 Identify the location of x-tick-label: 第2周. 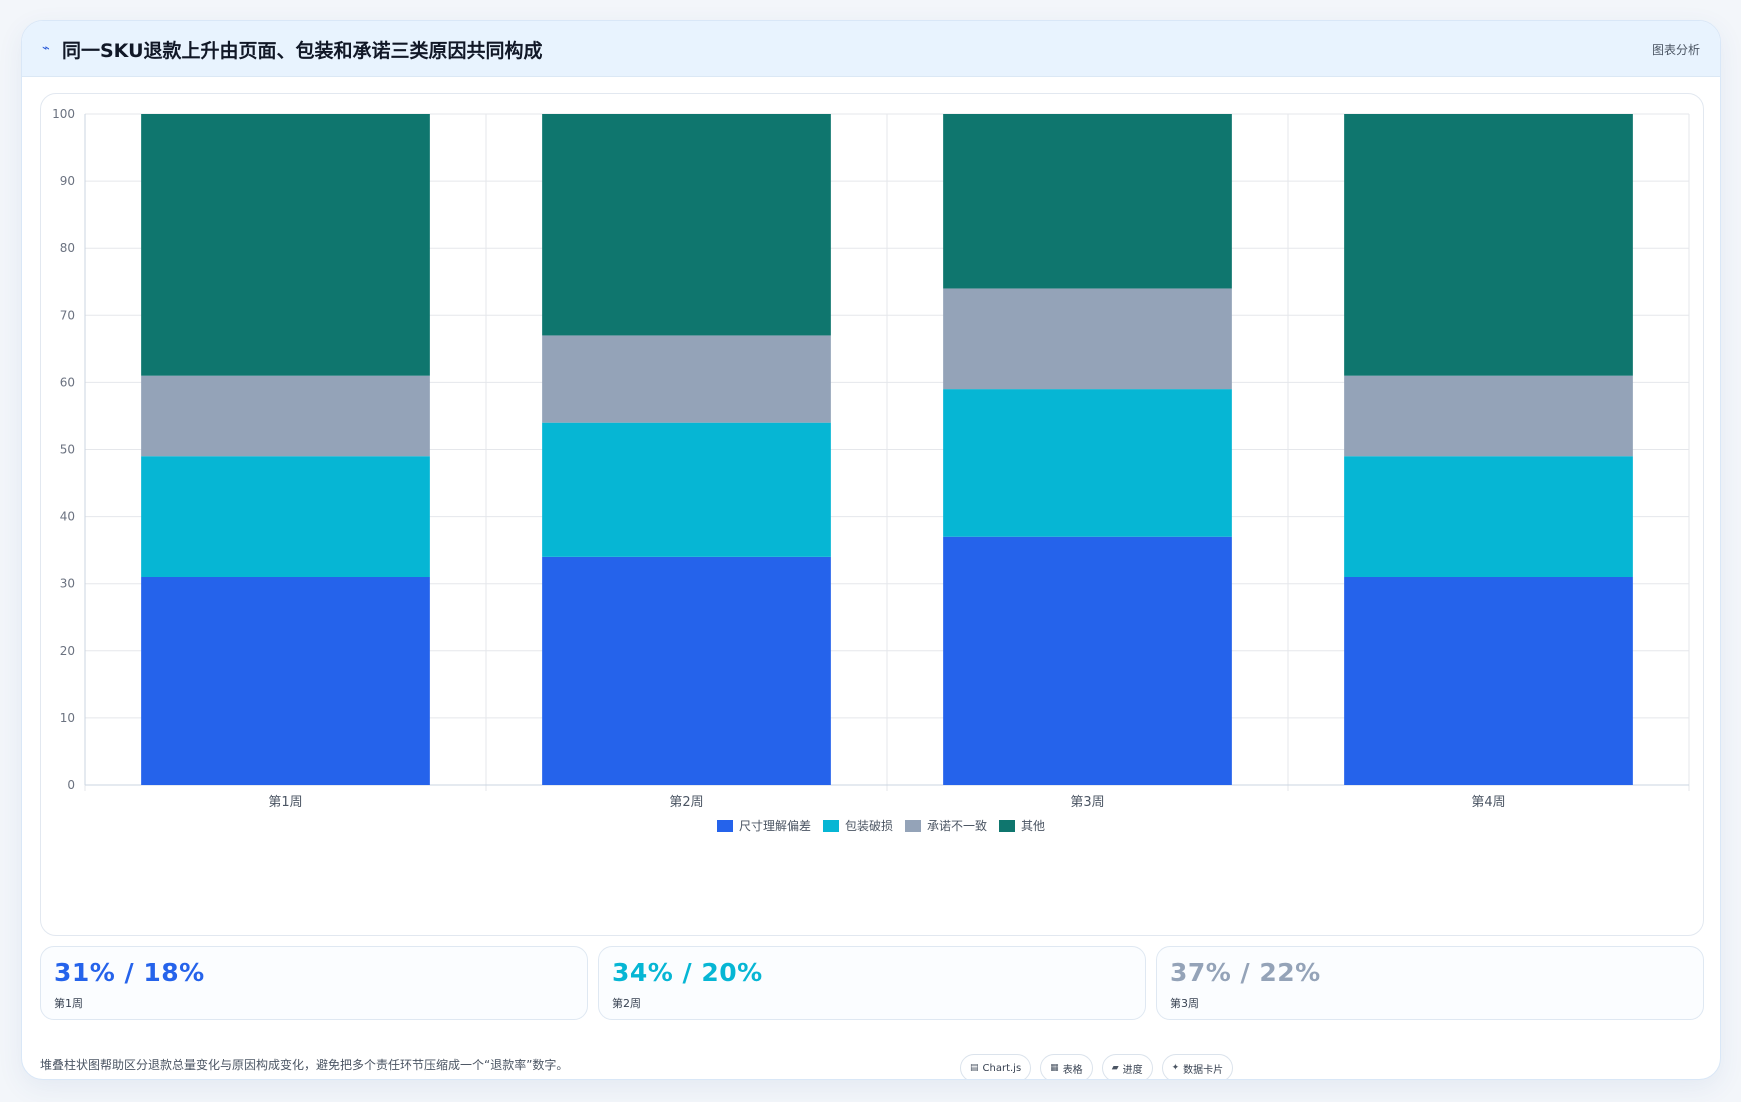
(686, 802).